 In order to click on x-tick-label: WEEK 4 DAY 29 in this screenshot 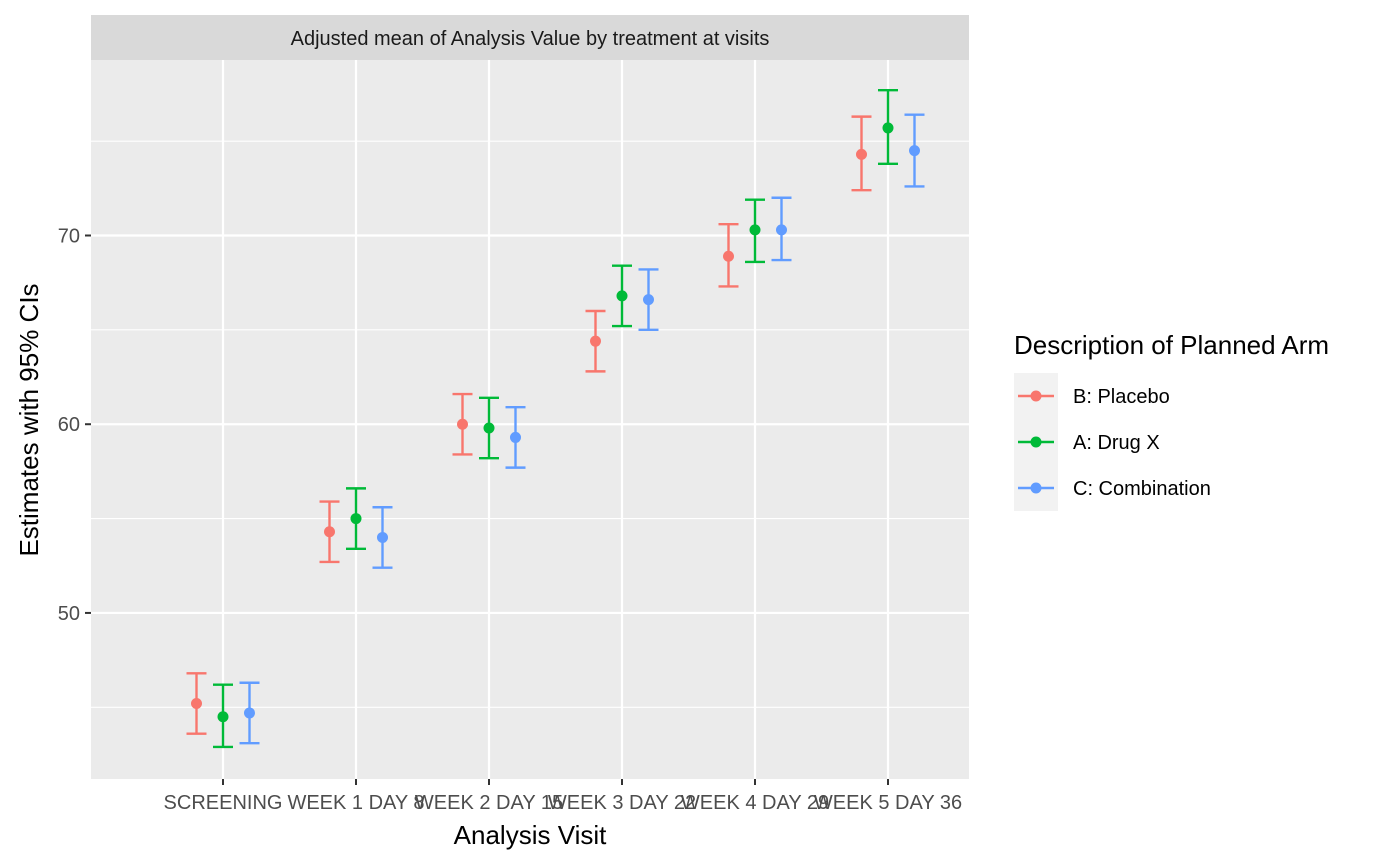, I will do `click(755, 803)`.